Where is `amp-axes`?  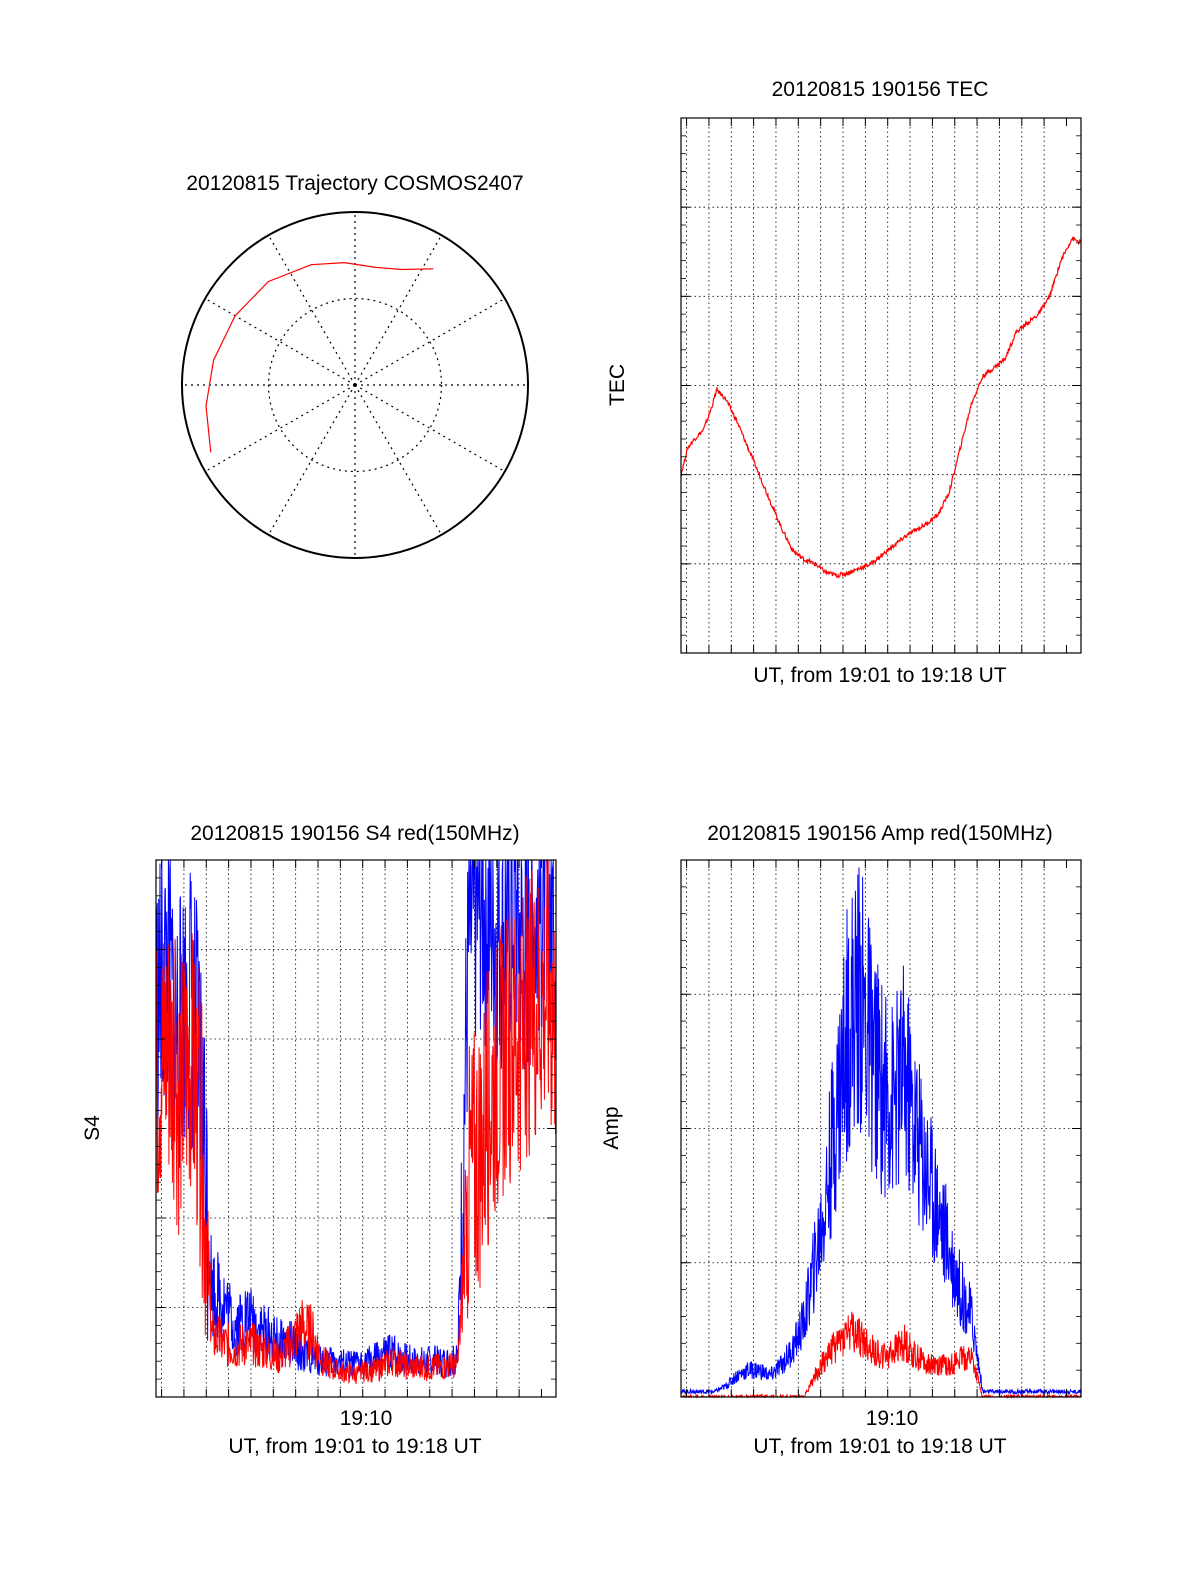 amp-axes is located at coordinates (881, 1128).